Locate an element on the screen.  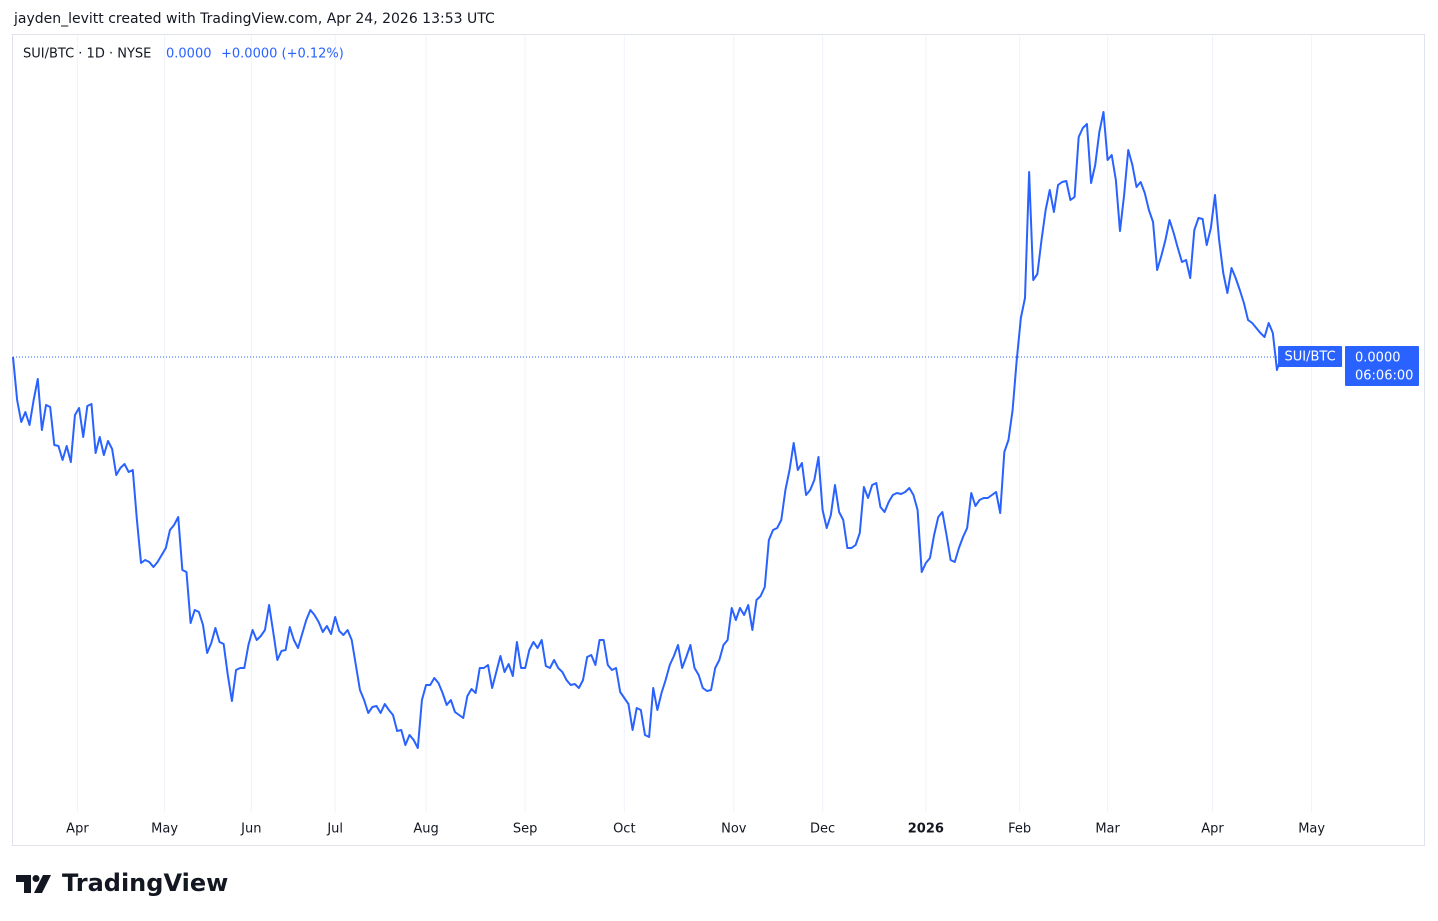
price-tag: 0.0000 is located at coordinates (1378, 358).